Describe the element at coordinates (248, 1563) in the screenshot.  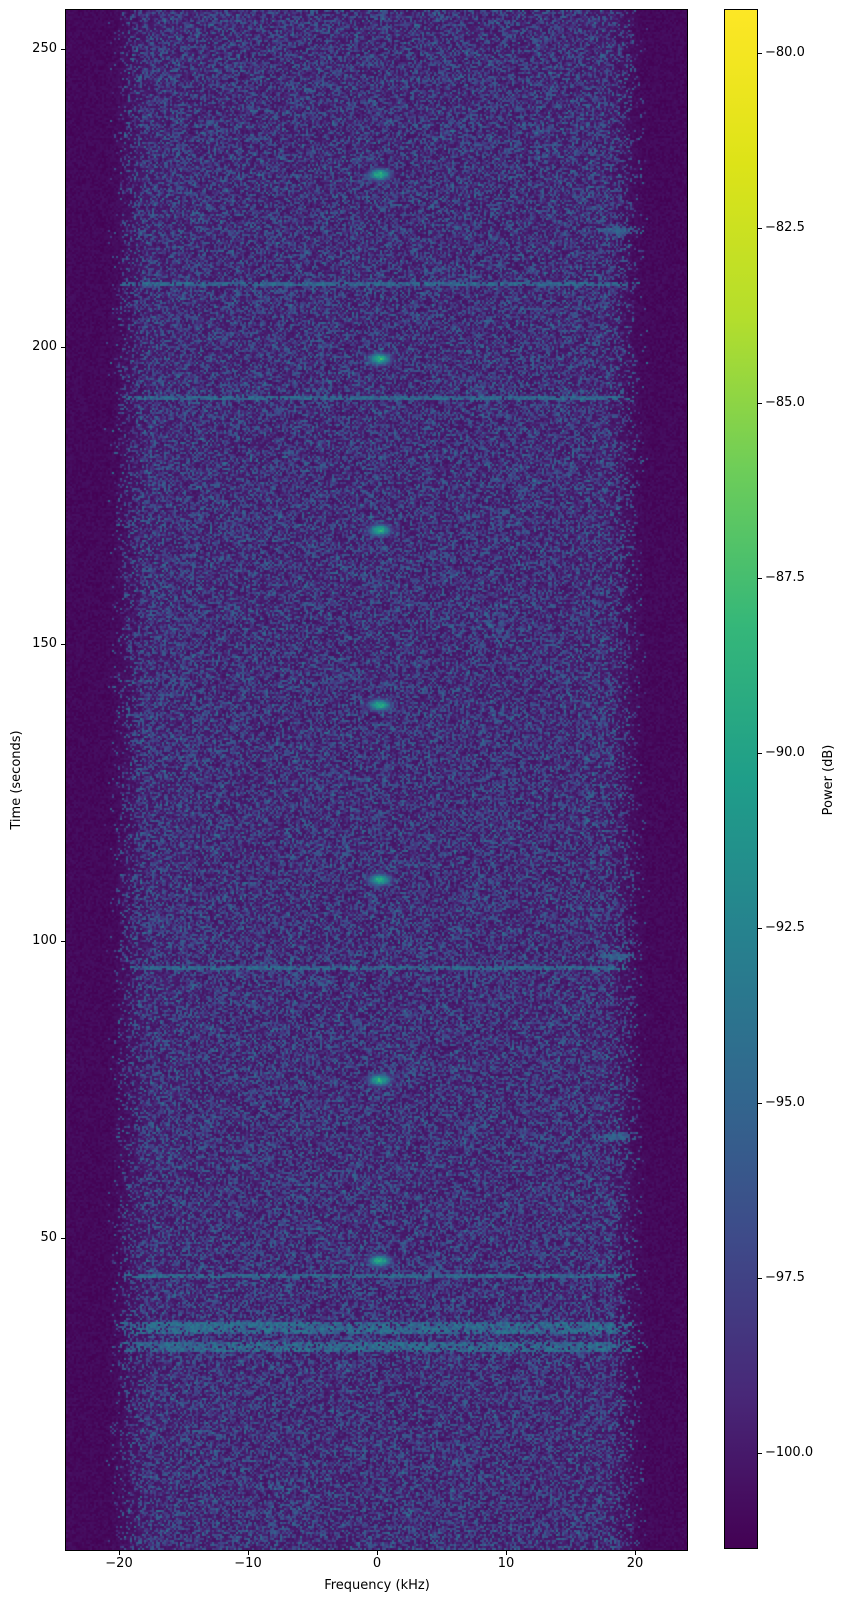
I see `x-tick-label: −10` at that location.